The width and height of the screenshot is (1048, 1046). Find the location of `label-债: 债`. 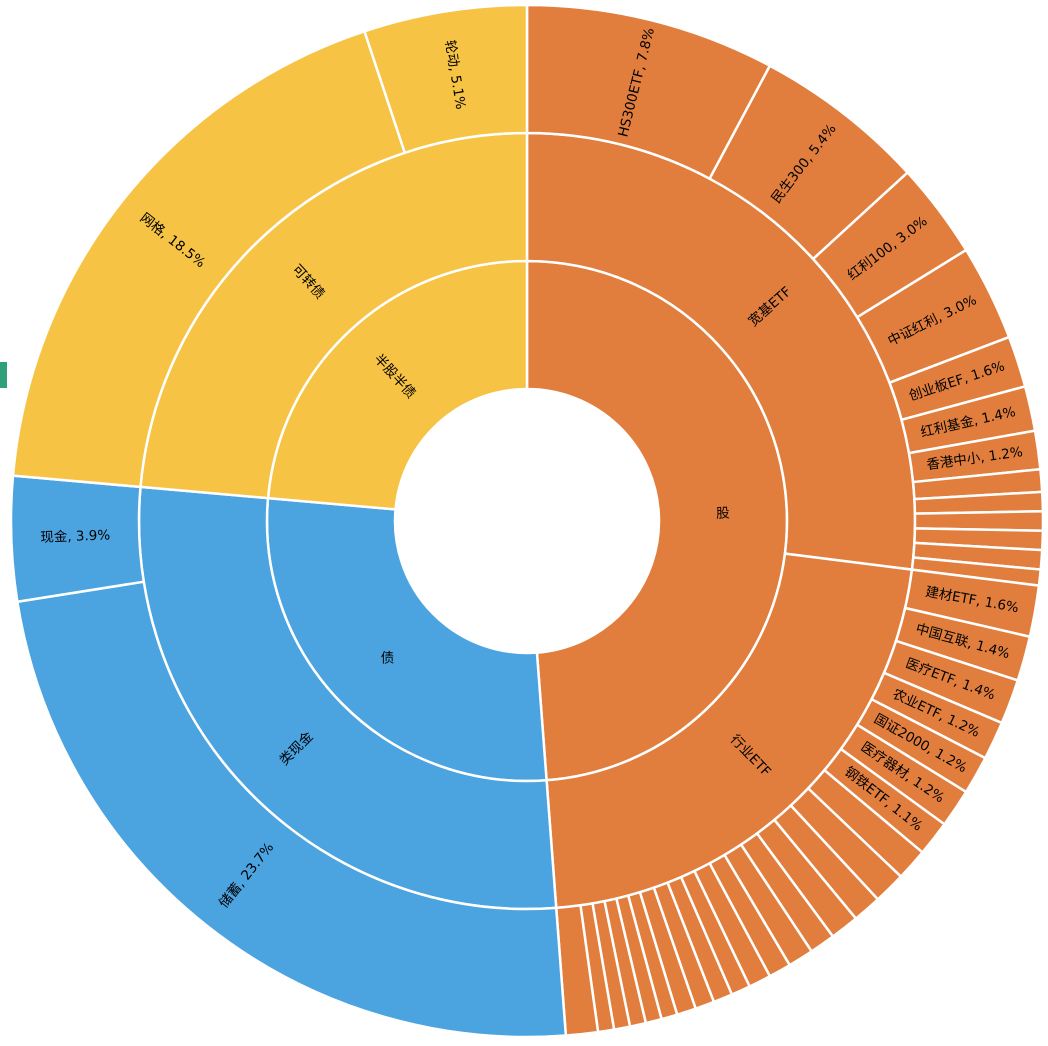

label-债: 债 is located at coordinates (388, 659).